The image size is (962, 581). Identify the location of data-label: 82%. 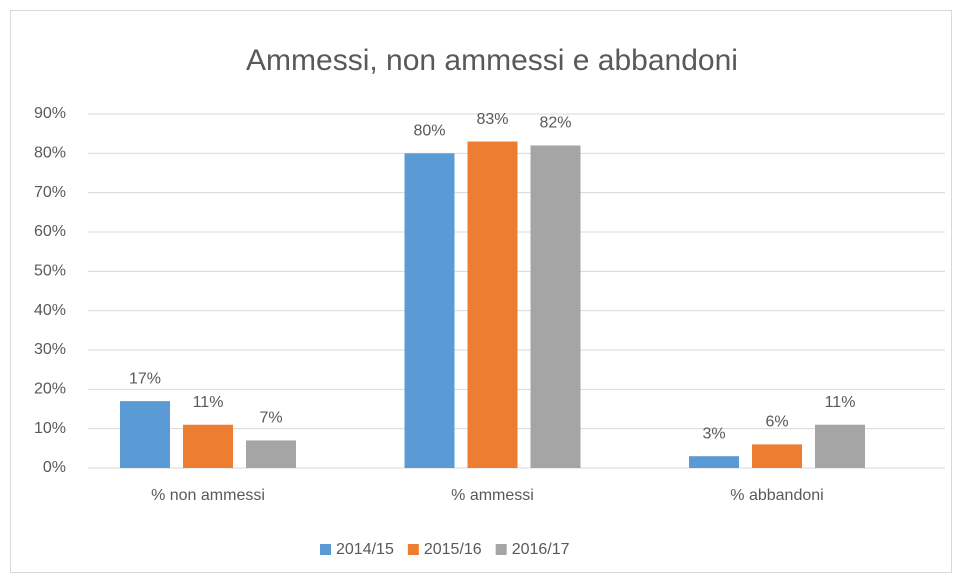
(555, 123).